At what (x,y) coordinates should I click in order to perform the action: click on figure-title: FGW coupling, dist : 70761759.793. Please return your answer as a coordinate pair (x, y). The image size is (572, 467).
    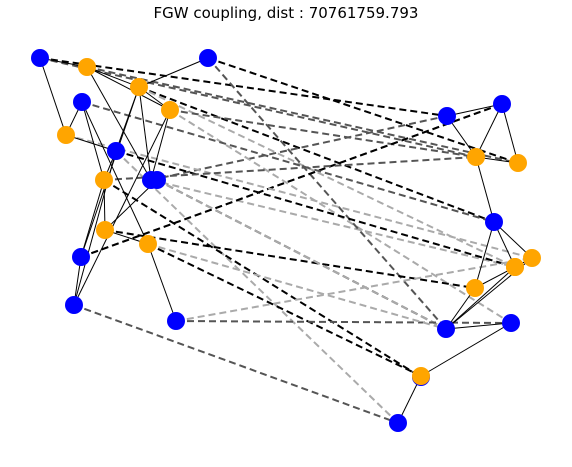
    Looking at the image, I should click on (286, 13).